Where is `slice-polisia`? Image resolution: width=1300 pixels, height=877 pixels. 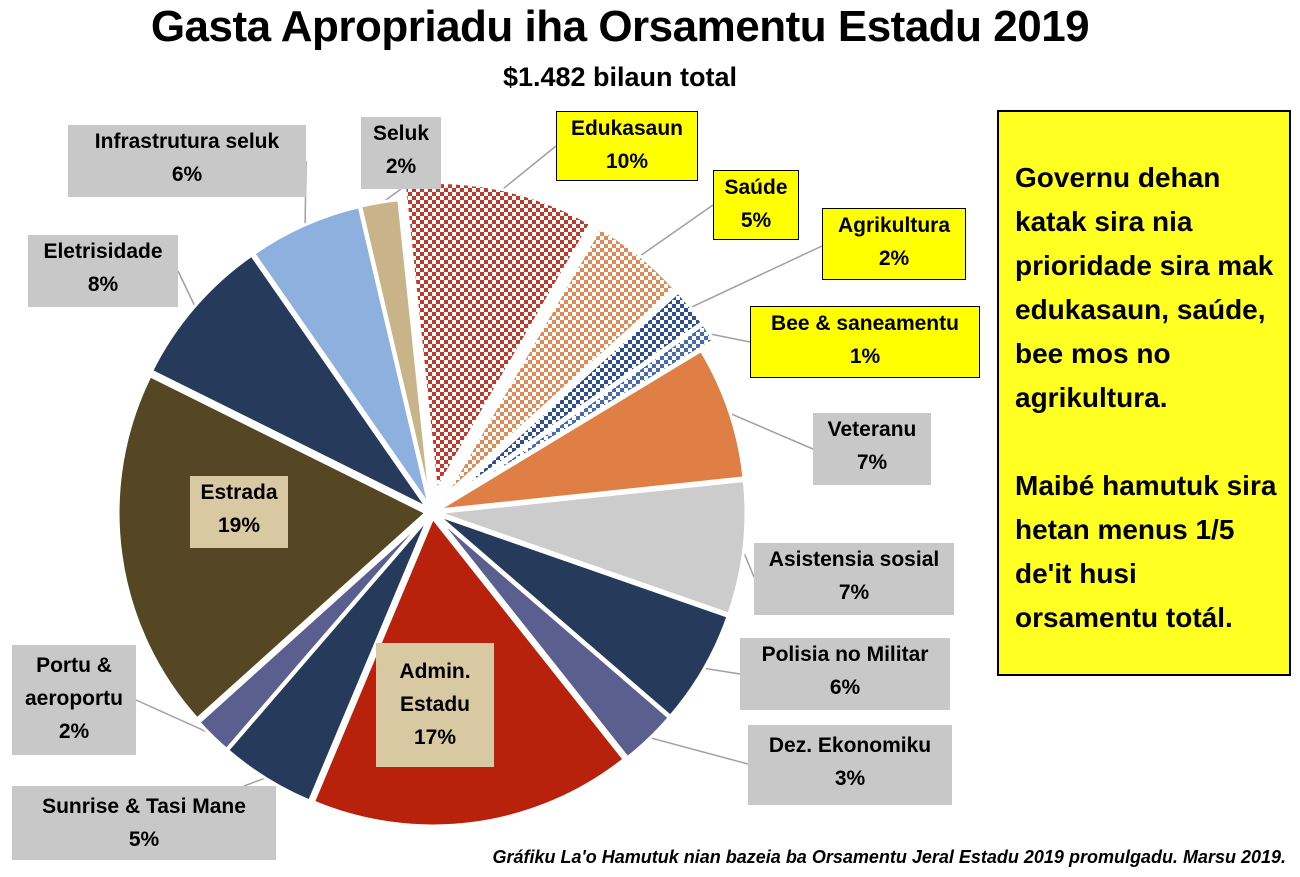 slice-polisia is located at coordinates (583, 616).